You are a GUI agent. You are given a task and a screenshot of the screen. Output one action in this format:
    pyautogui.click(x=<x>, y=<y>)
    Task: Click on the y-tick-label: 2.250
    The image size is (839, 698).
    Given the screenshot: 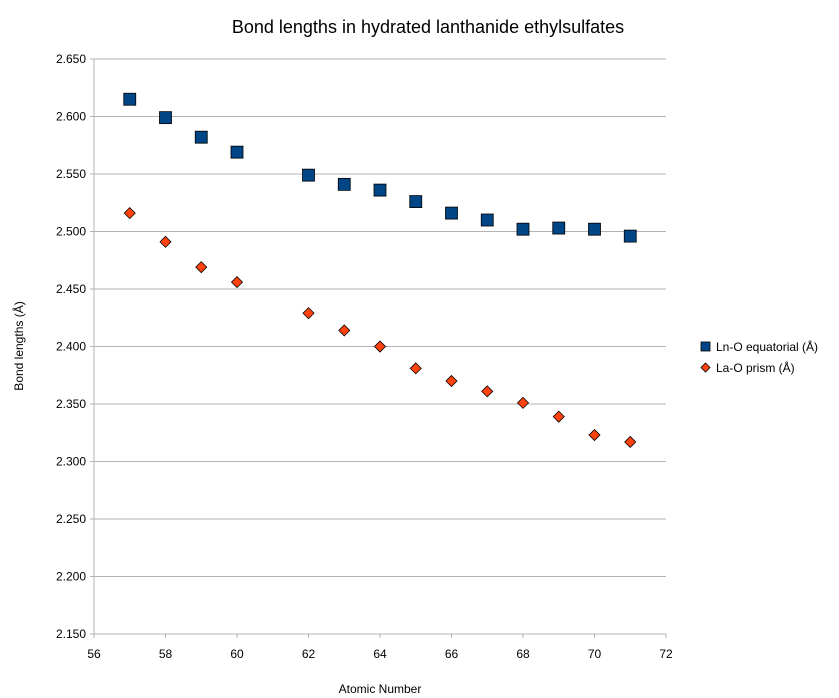 What is the action you would take?
    pyautogui.click(x=71, y=519)
    